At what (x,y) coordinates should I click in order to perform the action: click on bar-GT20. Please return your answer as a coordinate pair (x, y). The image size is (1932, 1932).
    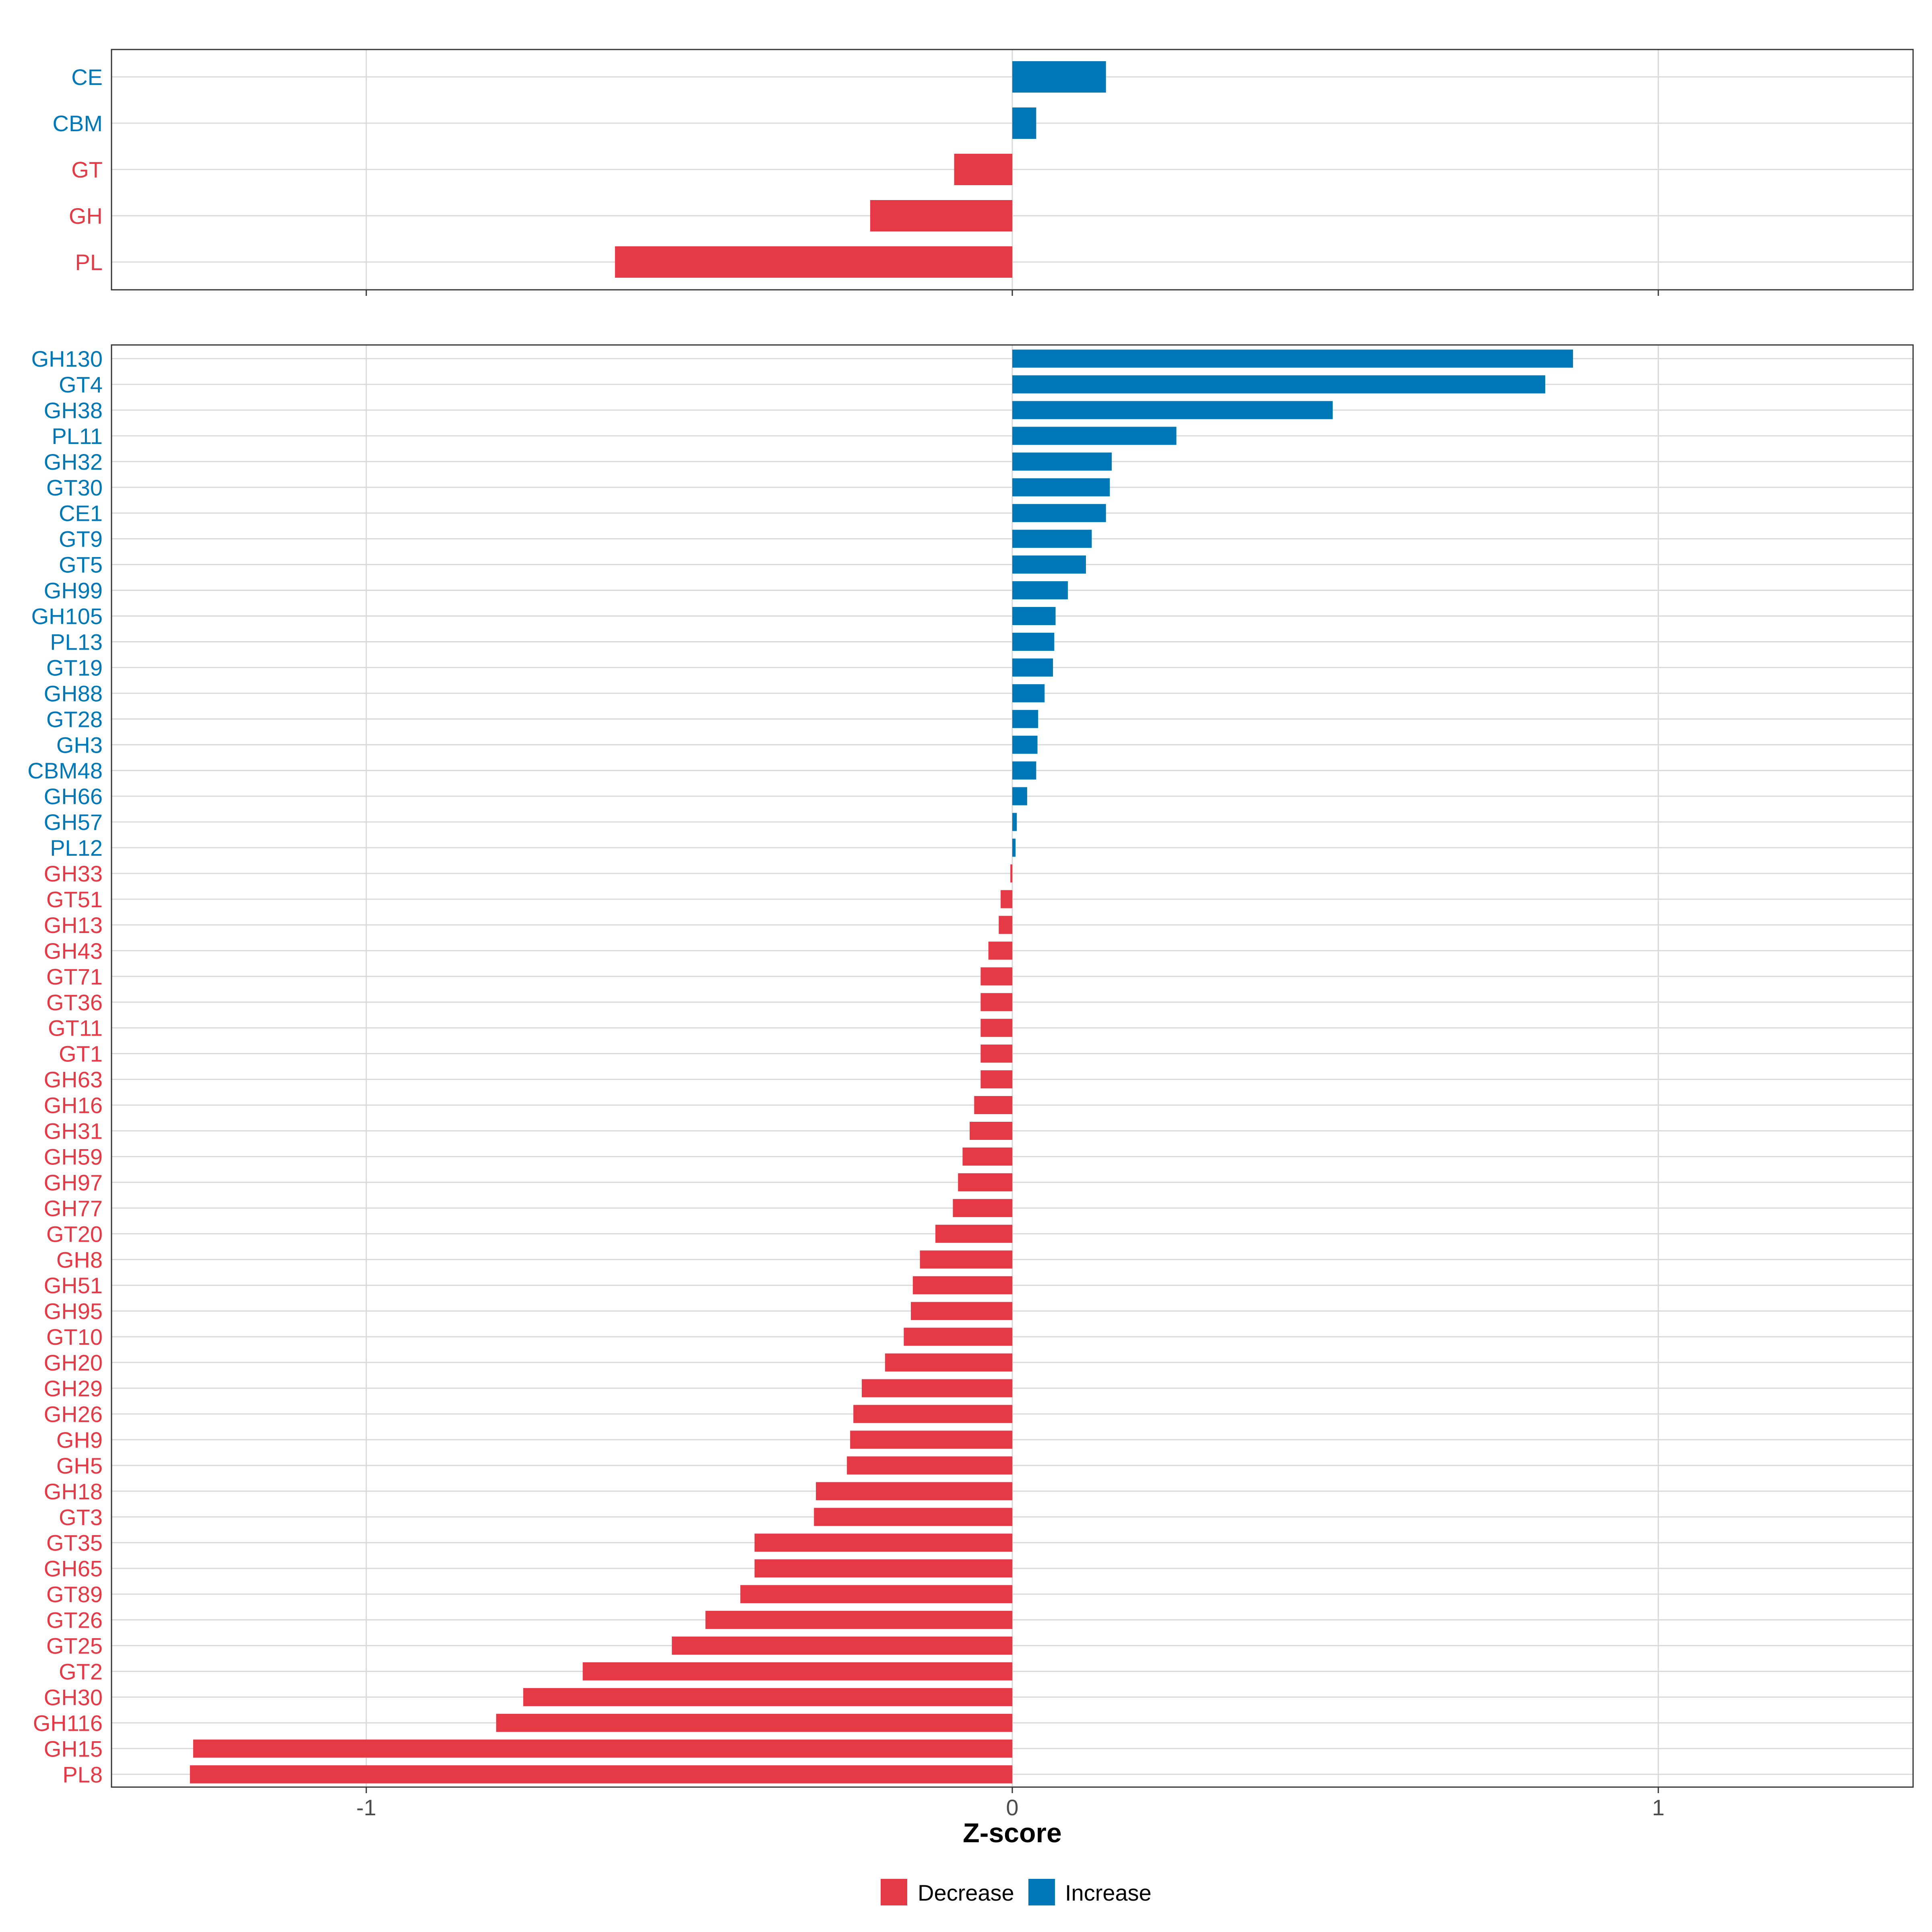
    Looking at the image, I should click on (973, 1233).